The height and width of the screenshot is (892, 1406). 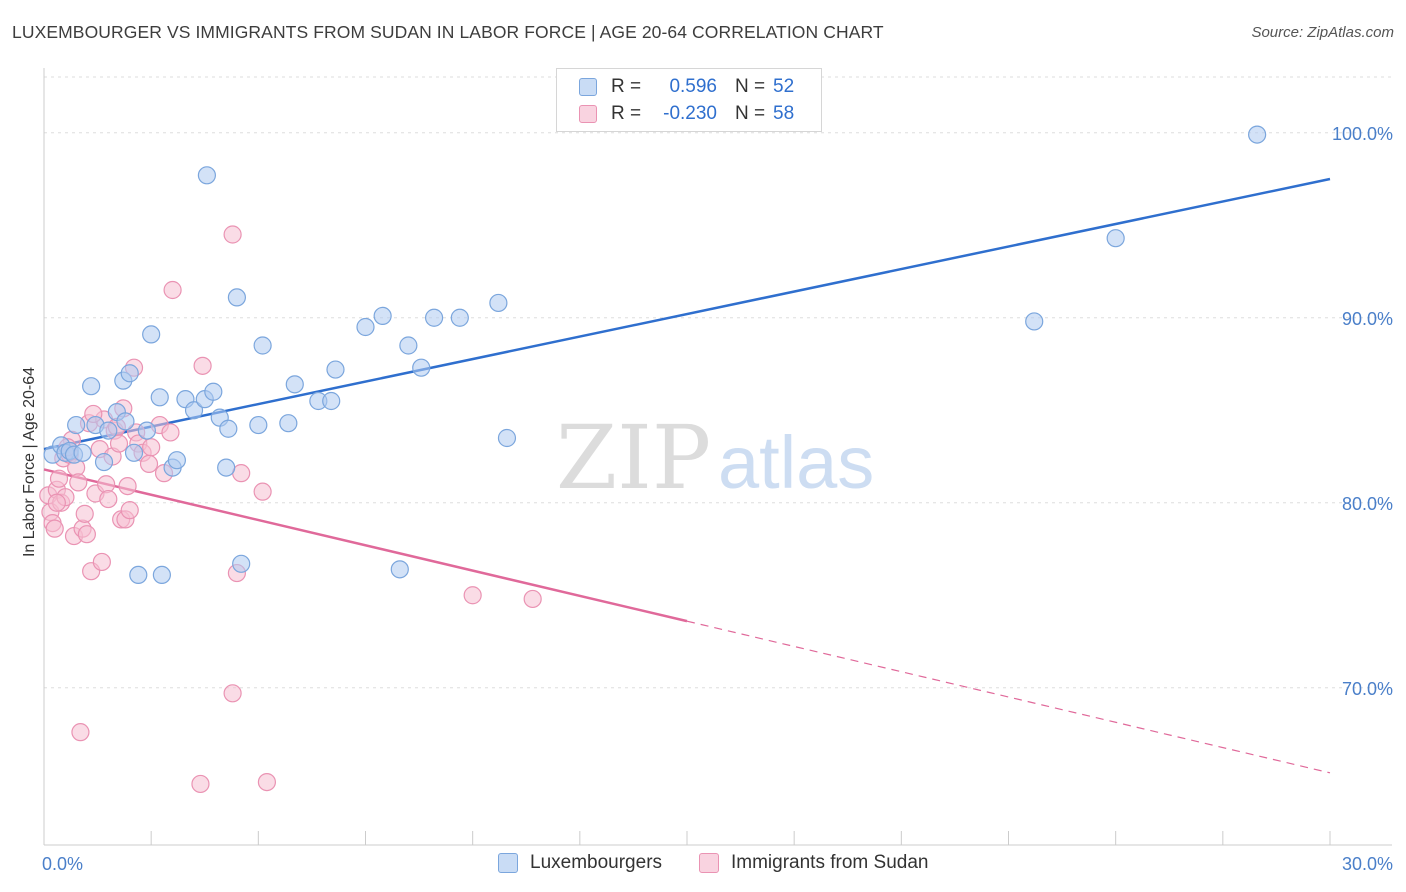 I want to click on trendline-extension-sudan, so click(x=1008, y=697).